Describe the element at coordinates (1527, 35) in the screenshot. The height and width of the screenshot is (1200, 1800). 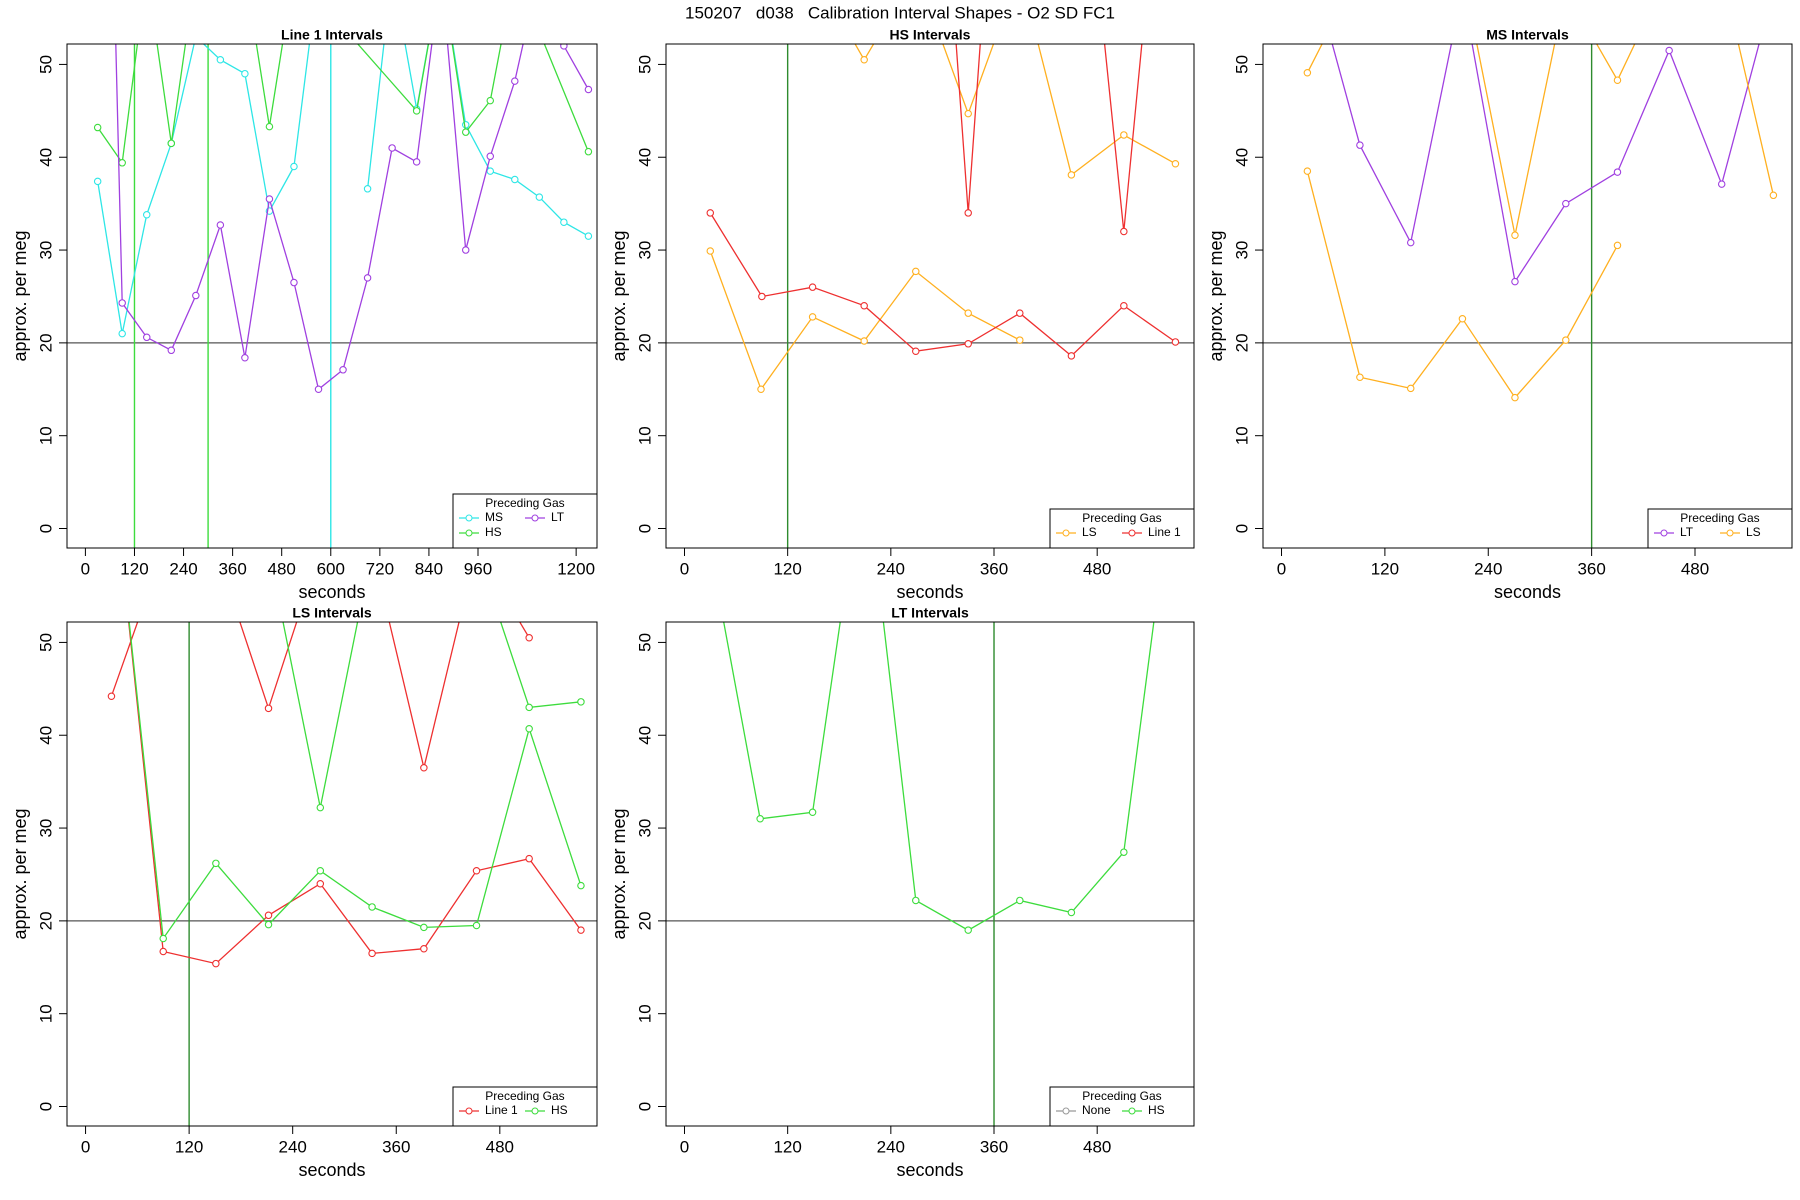
I see `panel-title: MS Intervals` at that location.